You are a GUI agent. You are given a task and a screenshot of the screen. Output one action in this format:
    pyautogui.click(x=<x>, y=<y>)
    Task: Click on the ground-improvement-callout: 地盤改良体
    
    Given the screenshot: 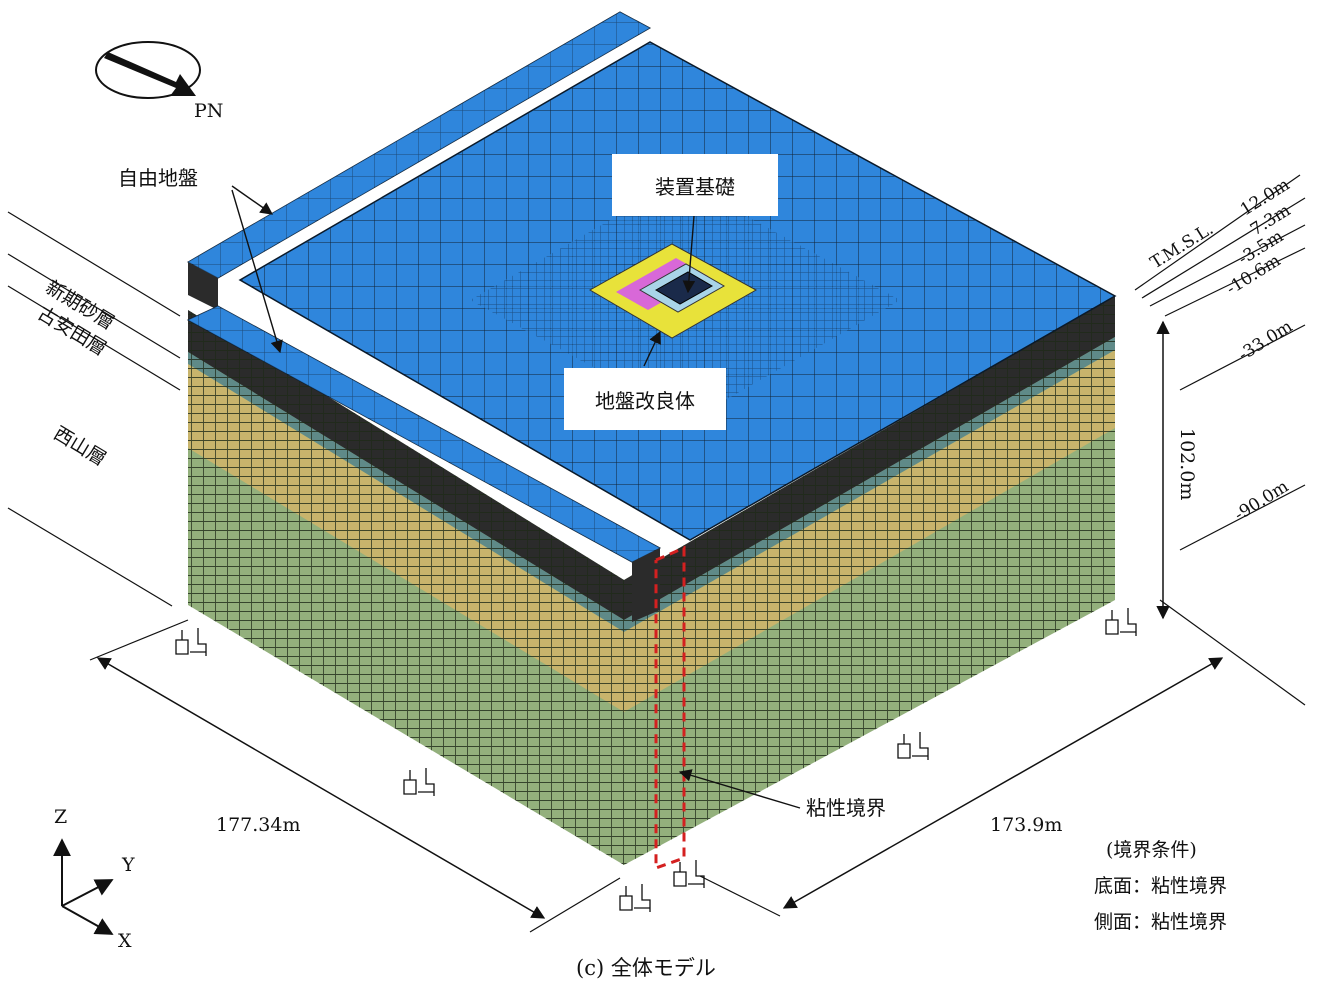 What is the action you would take?
    pyautogui.click(x=645, y=399)
    